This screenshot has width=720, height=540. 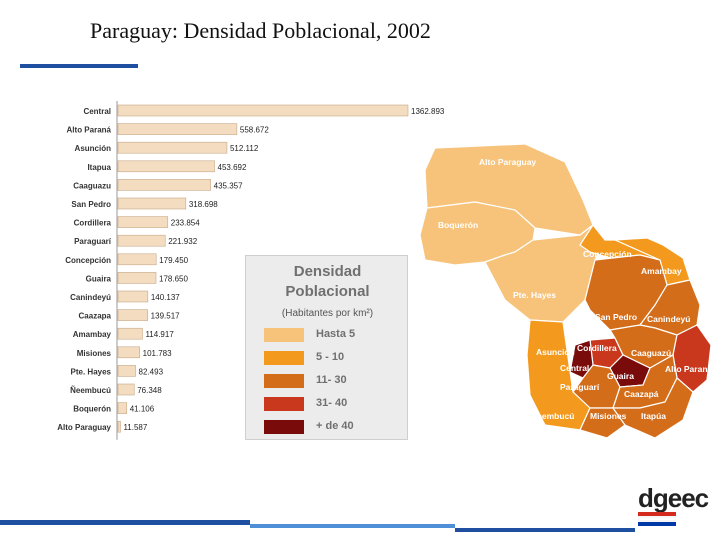 What do you see at coordinates (99, 278) in the screenshot?
I see `category-label: Guaira` at bounding box center [99, 278].